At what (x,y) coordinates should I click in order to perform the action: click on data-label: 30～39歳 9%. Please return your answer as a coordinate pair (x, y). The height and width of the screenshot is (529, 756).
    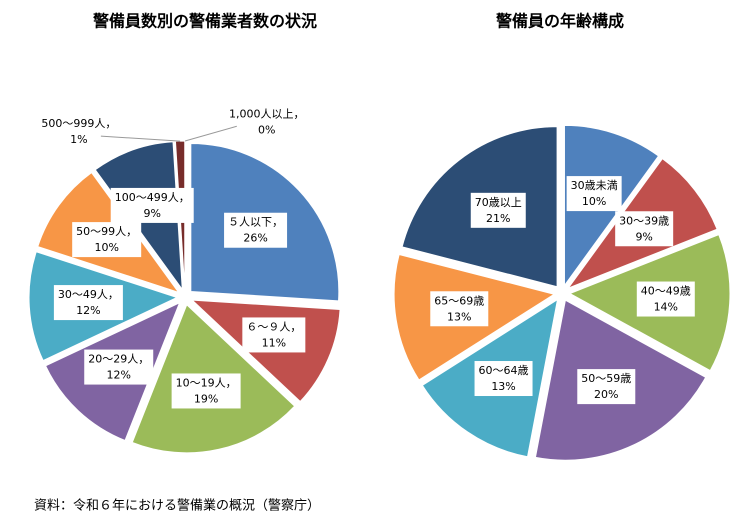
    Looking at the image, I should click on (644, 229).